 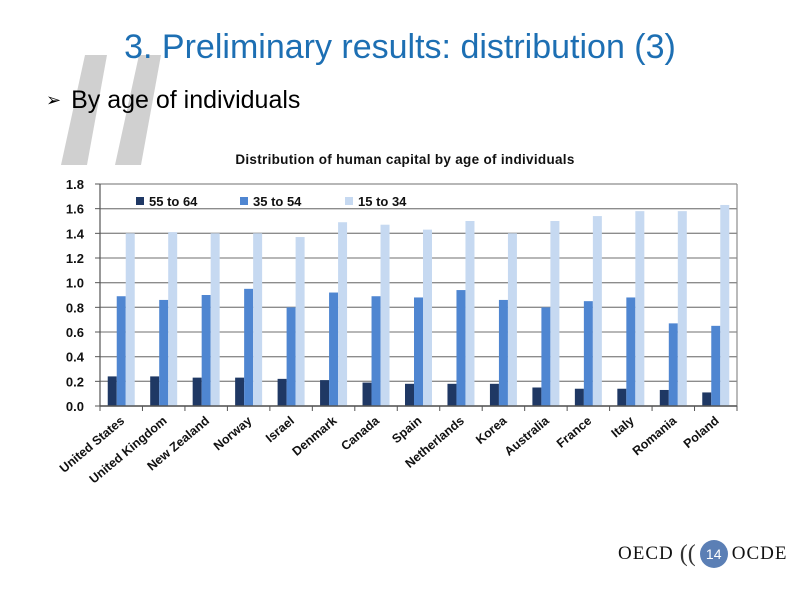 I want to click on bar-35-to-54-france, so click(x=588, y=353).